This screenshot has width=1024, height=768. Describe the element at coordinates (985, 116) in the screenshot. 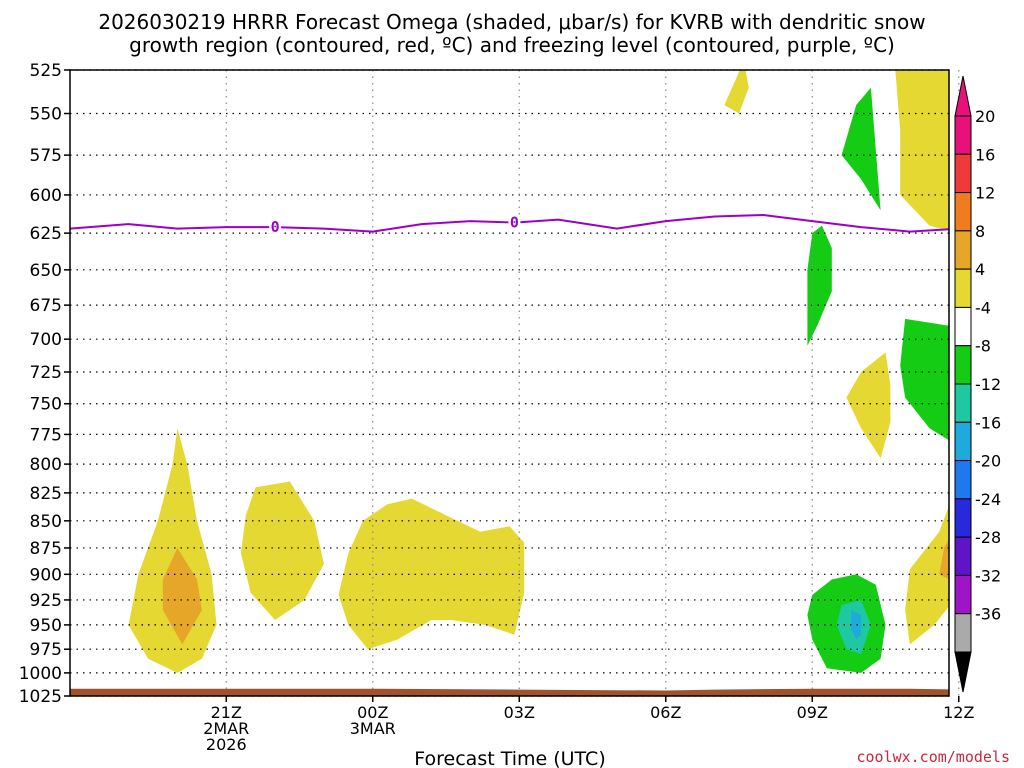

I see `colorbar-label: 20` at that location.